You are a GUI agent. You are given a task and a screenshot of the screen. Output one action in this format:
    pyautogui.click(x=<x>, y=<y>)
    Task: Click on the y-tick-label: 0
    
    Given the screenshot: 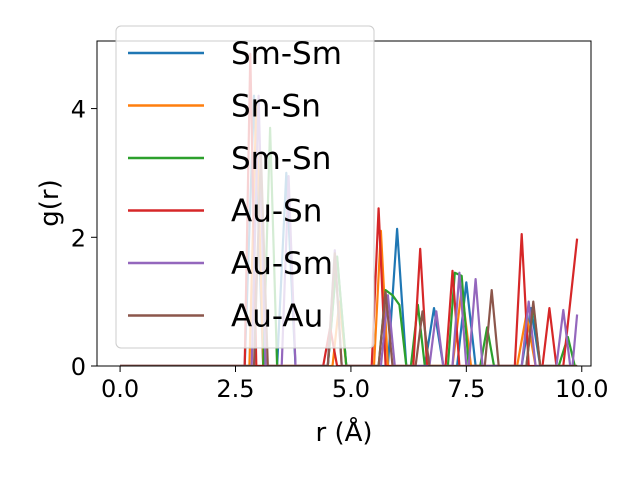 What is the action you would take?
    pyautogui.click(x=78, y=367)
    